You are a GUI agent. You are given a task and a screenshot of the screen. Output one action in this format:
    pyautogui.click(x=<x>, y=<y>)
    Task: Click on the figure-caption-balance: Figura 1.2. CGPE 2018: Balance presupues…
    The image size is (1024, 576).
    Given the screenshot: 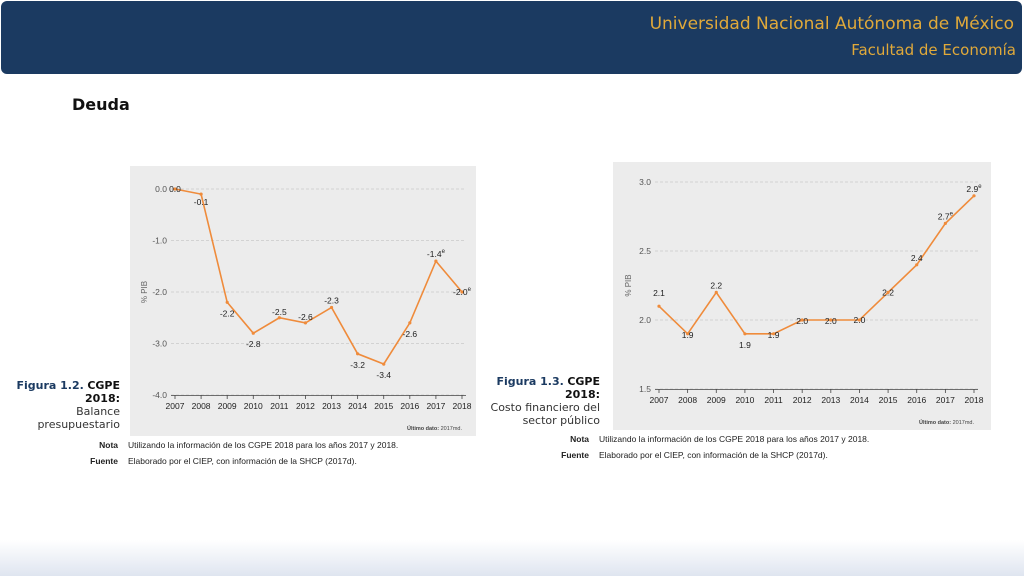 What is the action you would take?
    pyautogui.click(x=65, y=405)
    